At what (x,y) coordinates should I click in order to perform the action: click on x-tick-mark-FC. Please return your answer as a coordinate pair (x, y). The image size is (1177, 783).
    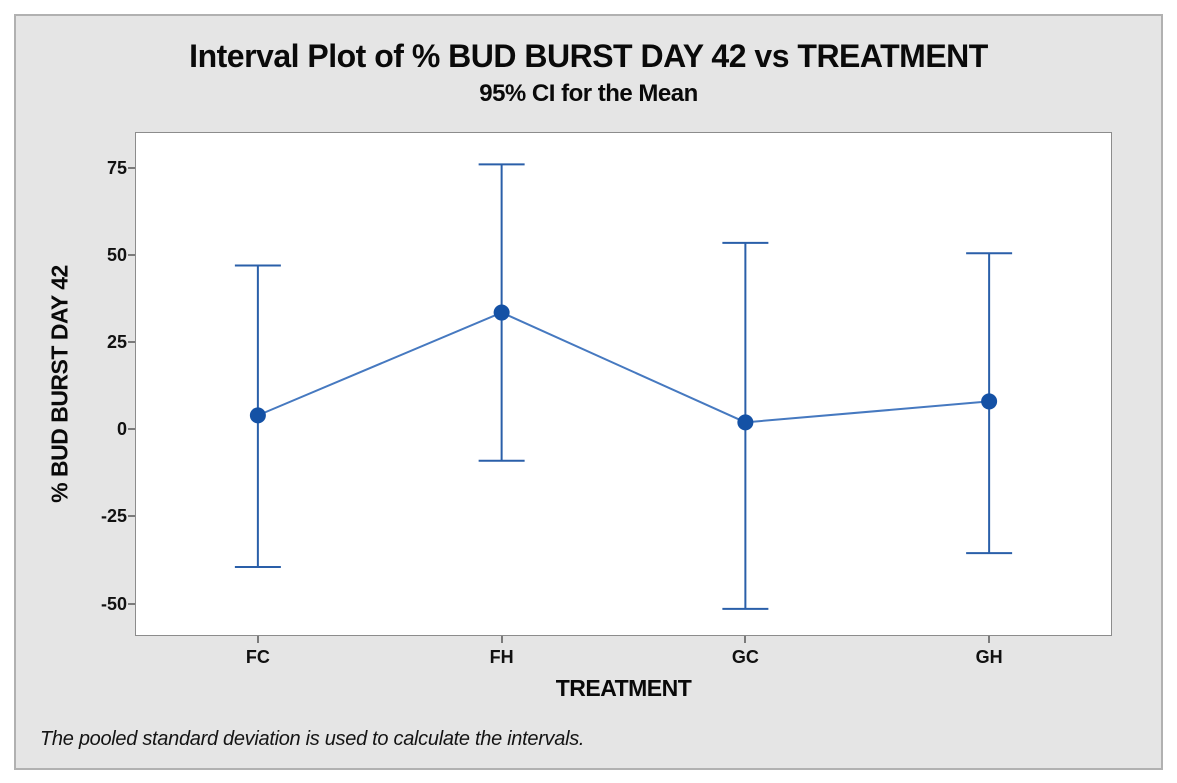
    Looking at the image, I should click on (257, 639).